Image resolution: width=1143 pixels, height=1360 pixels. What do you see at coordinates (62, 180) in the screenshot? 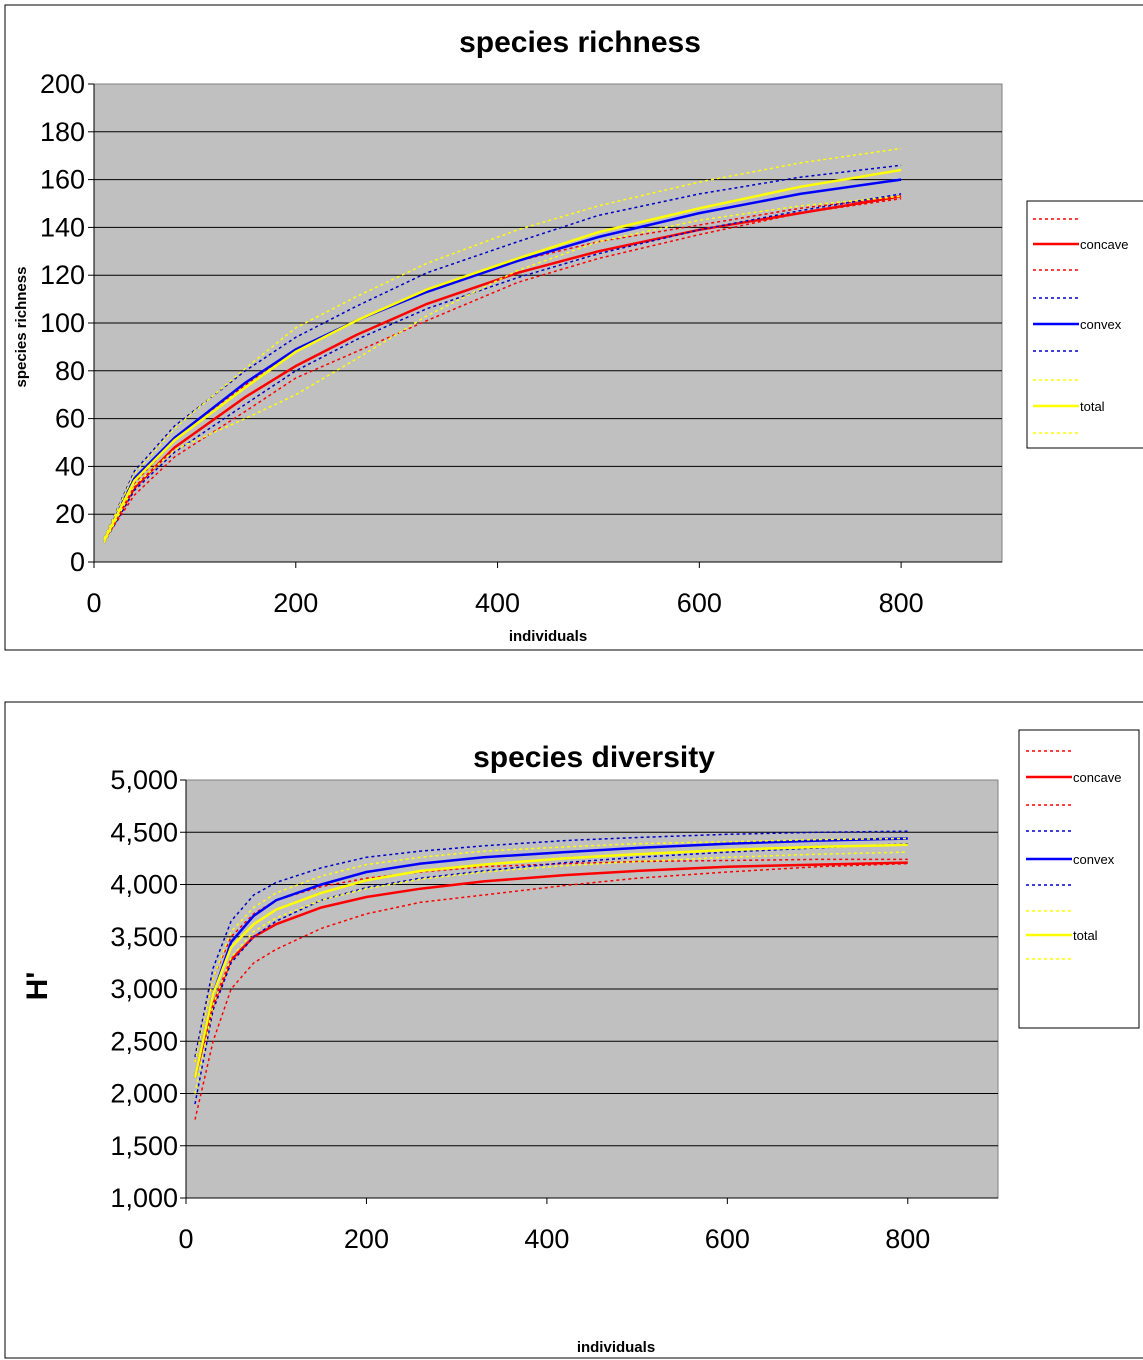
I see `y-tick-label: 160` at bounding box center [62, 180].